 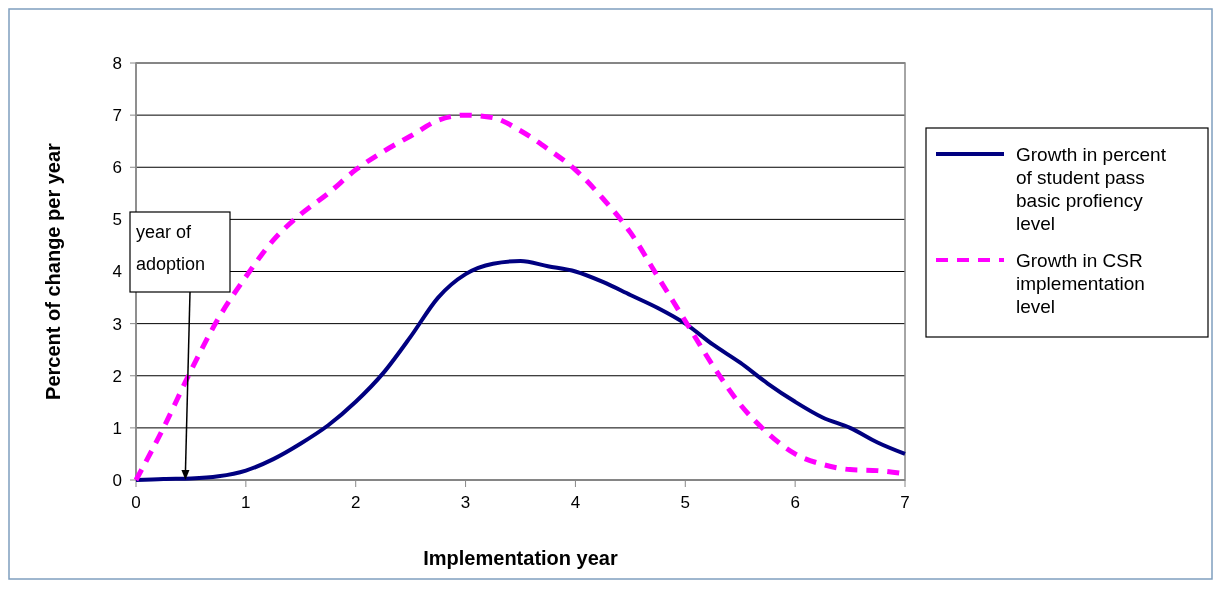 I want to click on x-tick-label: 1, so click(x=246, y=502).